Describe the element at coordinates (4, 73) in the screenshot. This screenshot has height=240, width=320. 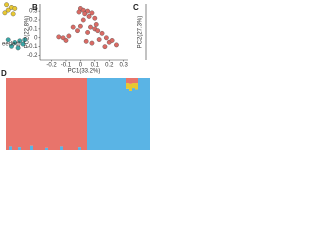
I see `panel-label: D` at that location.